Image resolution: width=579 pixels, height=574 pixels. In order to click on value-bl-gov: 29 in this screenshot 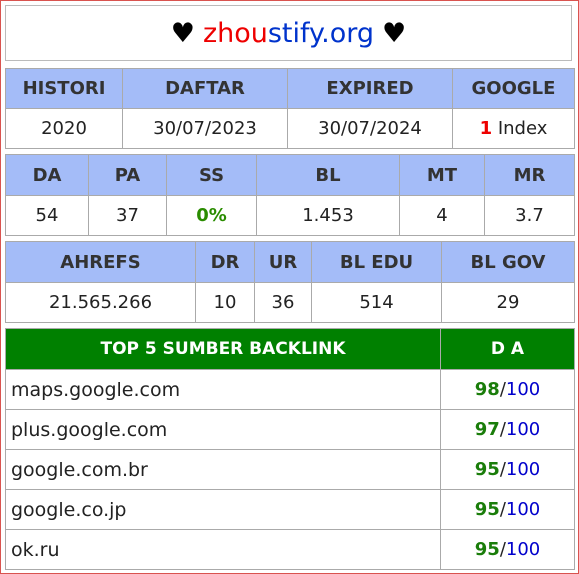, I will do `click(508, 302)`.